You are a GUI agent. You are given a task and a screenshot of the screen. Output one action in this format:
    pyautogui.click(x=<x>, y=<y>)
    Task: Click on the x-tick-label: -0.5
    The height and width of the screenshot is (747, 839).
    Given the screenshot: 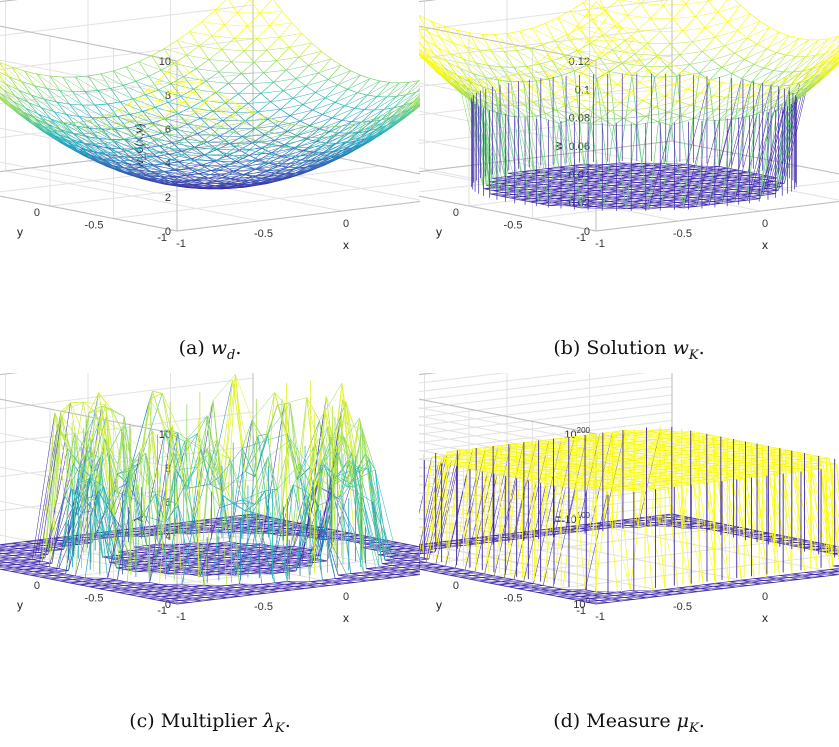 What is the action you would take?
    pyautogui.click(x=263, y=607)
    